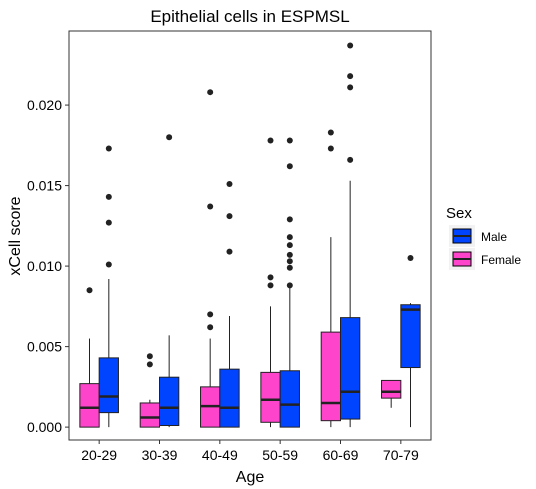 The image size is (536, 489). I want to click on chart-title: Epithelial cells in ESPMSL, so click(249, 16).